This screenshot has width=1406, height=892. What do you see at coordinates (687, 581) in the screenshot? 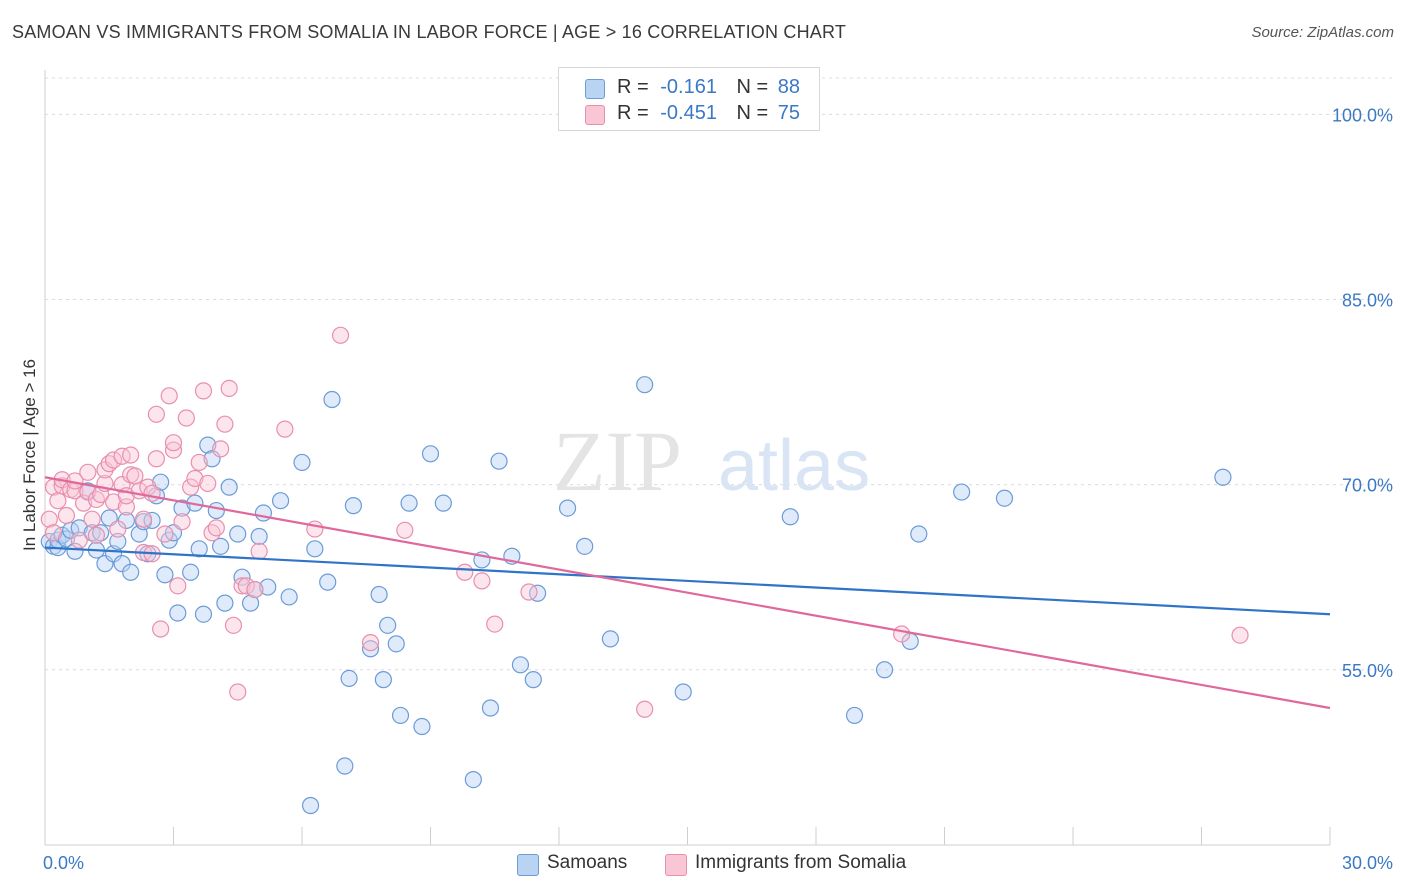
I see `trend-line-samoans` at bounding box center [687, 581].